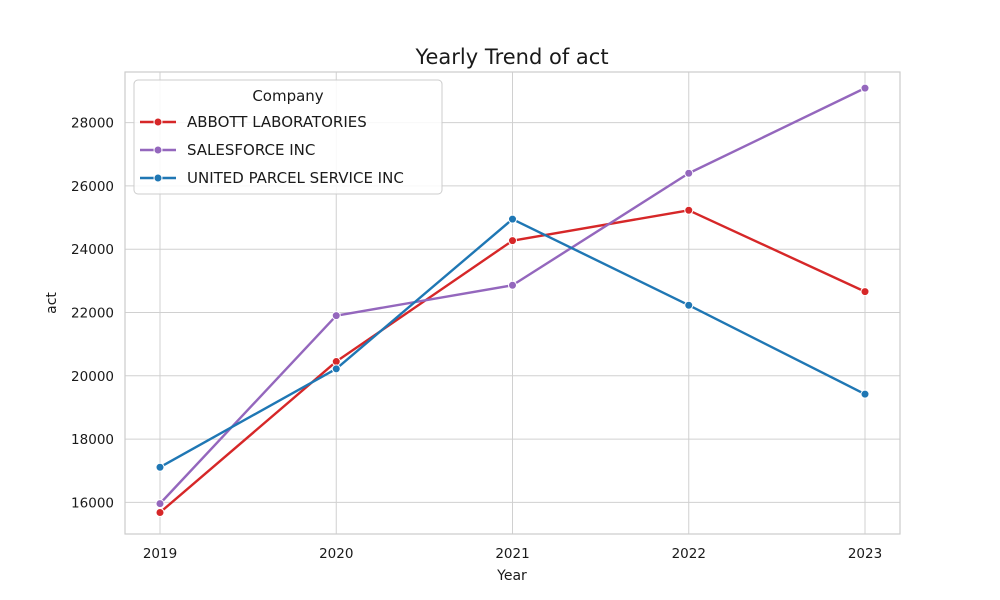 This screenshot has width=1000, height=600. Describe the element at coordinates (511, 57) in the screenshot. I see `chart-title: Yearly Trend of act` at that location.